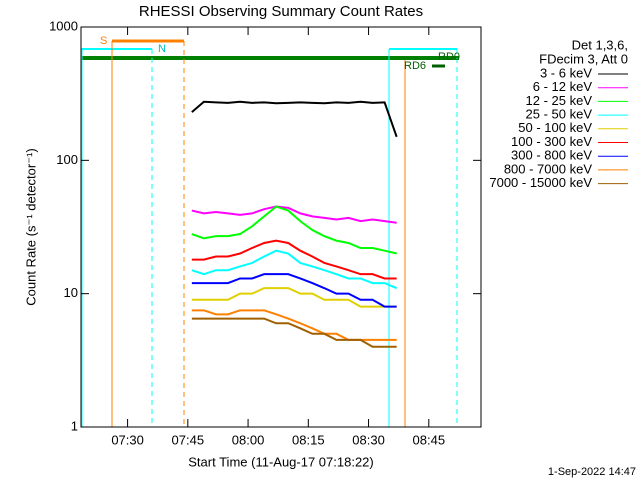 The image size is (640, 480). Describe the element at coordinates (280, 461) in the screenshot. I see `x-axis-label: Start Time (11-Aug-17 07:18:22)` at that location.